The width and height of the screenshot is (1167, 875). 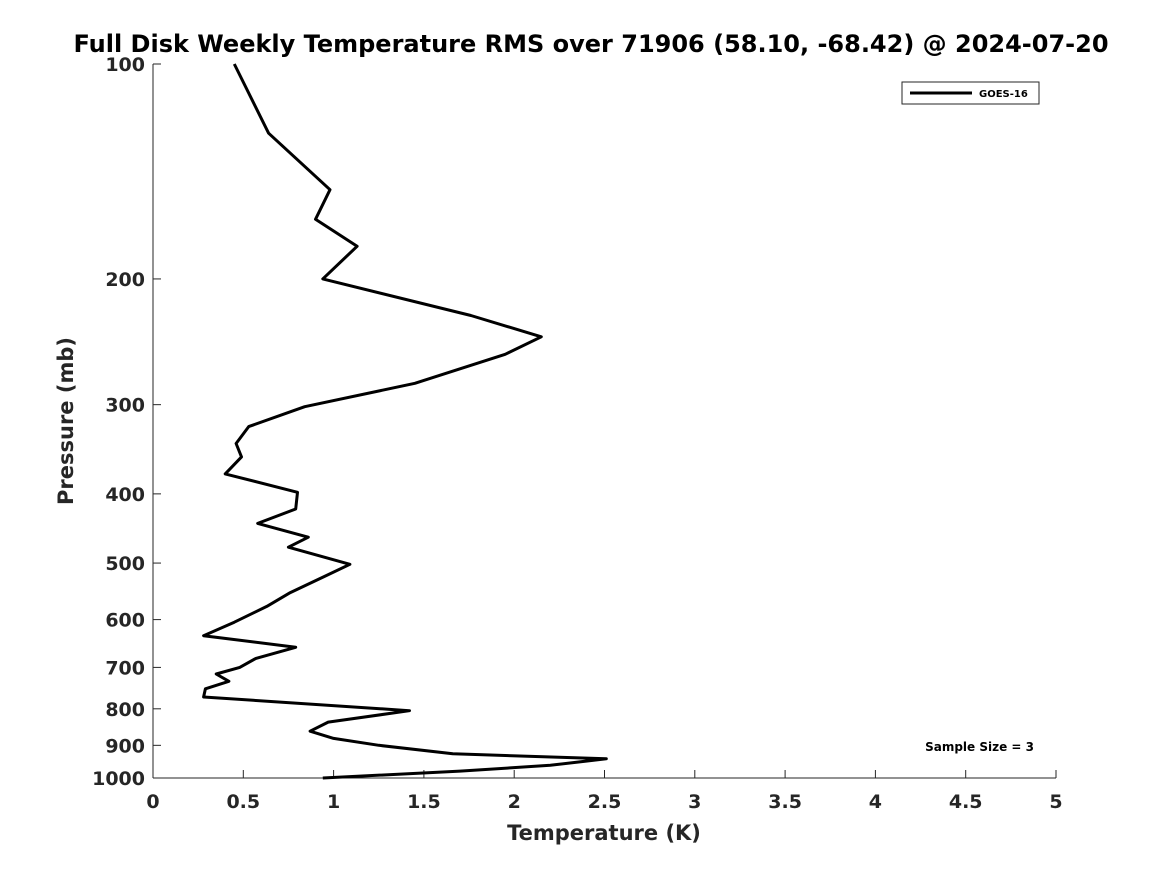 I want to click on x-axis-ticks: 0 0.5 1 1.5 2 2.5 3 3.5 4 4.5 5, so click(x=604, y=791).